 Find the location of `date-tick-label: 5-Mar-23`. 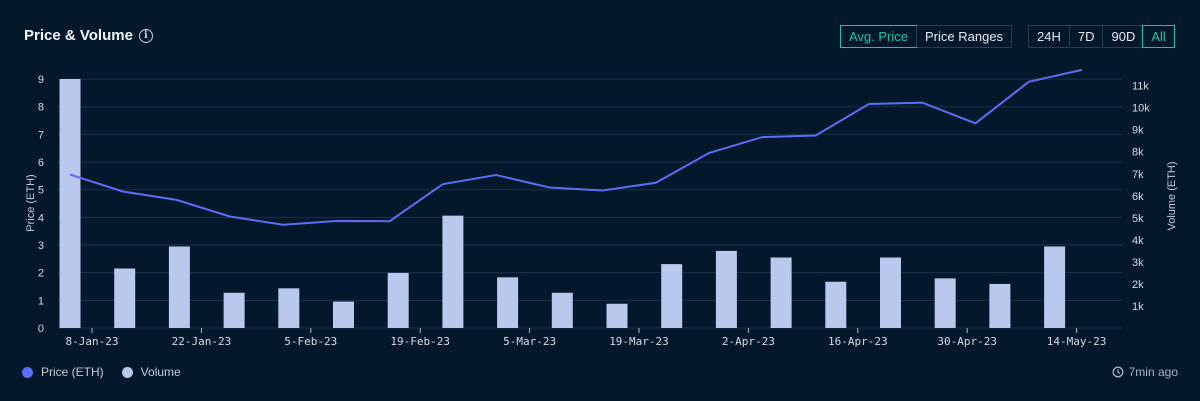

date-tick-label: 5-Mar-23 is located at coordinates (529, 341).